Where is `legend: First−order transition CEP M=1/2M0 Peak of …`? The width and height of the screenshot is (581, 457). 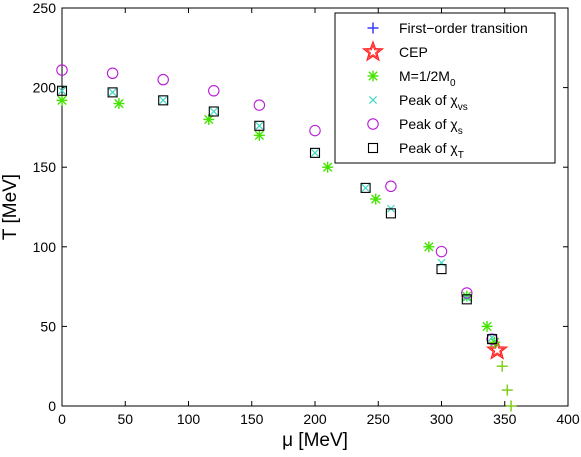
legend: First−order transition CEP M=1/2M0 Peak of … is located at coordinates (445, 88).